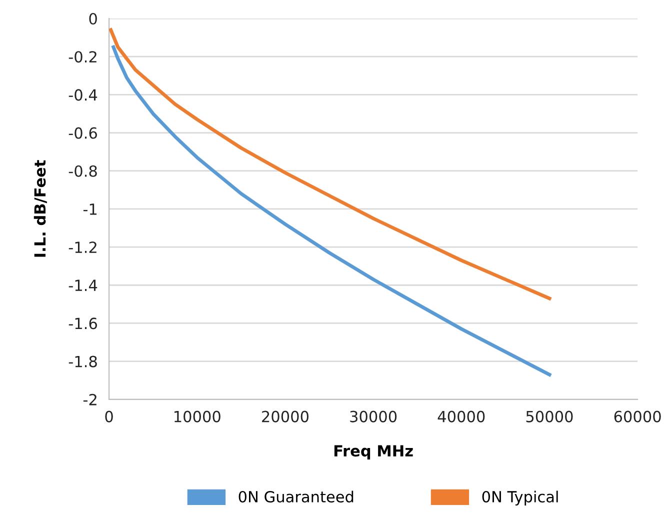 This screenshot has height=529, width=669. I want to click on x-tick-label: 20000, so click(285, 416).